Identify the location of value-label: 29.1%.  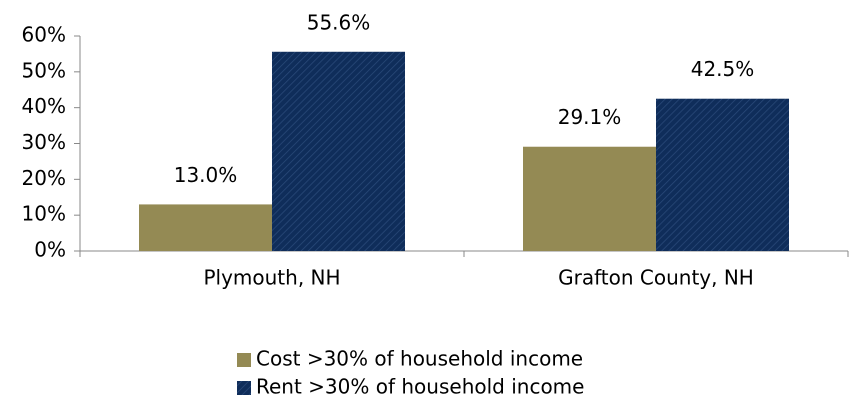
(590, 117).